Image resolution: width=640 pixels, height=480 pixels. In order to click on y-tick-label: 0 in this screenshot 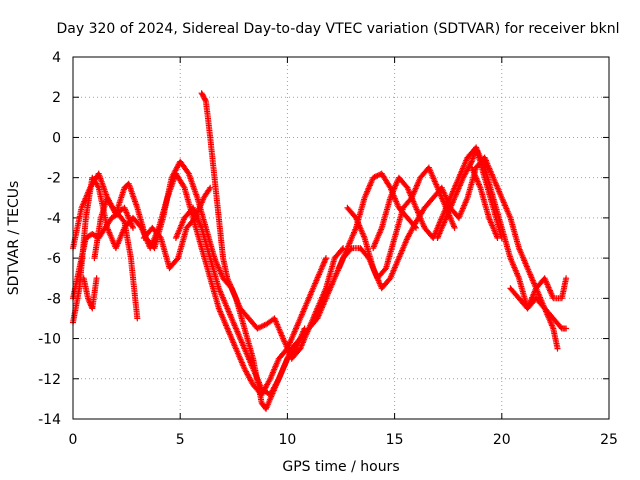, I will do `click(56, 138)`.